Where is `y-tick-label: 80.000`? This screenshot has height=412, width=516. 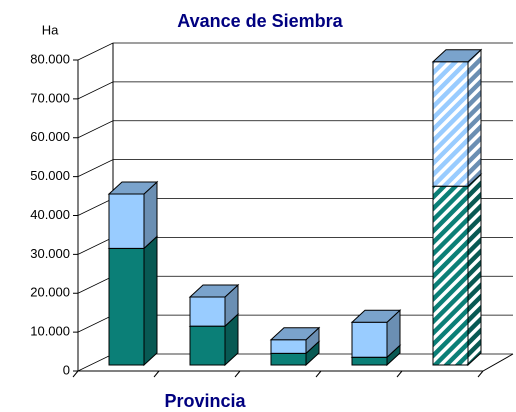 y-tick-label: 80.000 is located at coordinates (50, 58).